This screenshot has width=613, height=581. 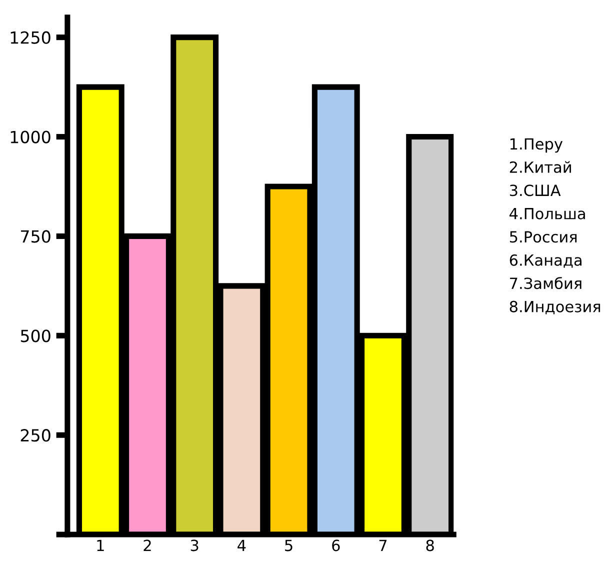 What do you see at coordinates (546, 261) in the screenshot?
I see `text: 6.Канада` at bounding box center [546, 261].